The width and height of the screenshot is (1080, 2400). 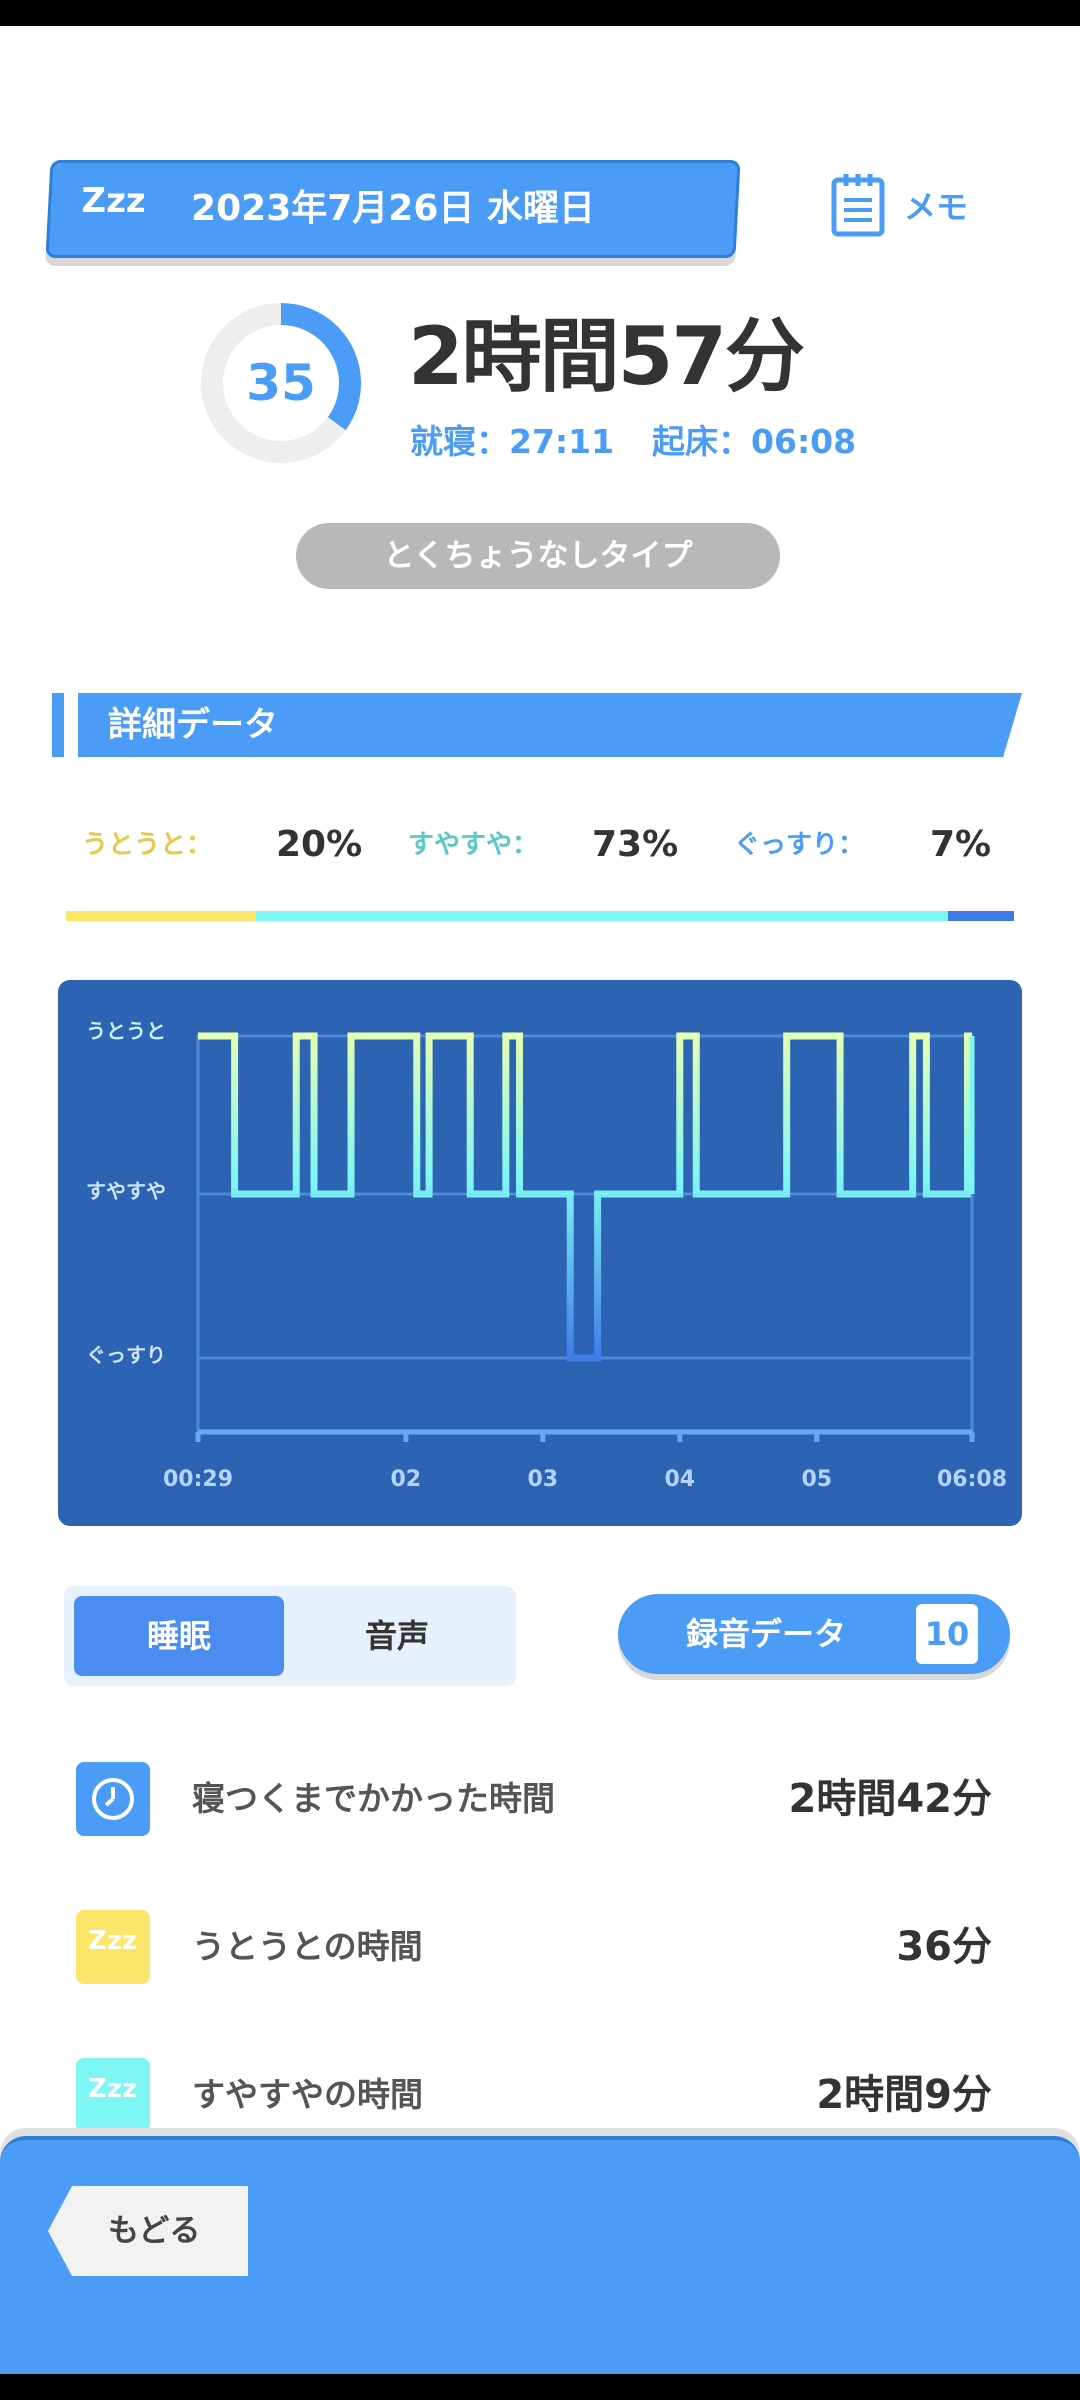 I want to click on sleep-score-ring: 35, so click(x=281, y=383).